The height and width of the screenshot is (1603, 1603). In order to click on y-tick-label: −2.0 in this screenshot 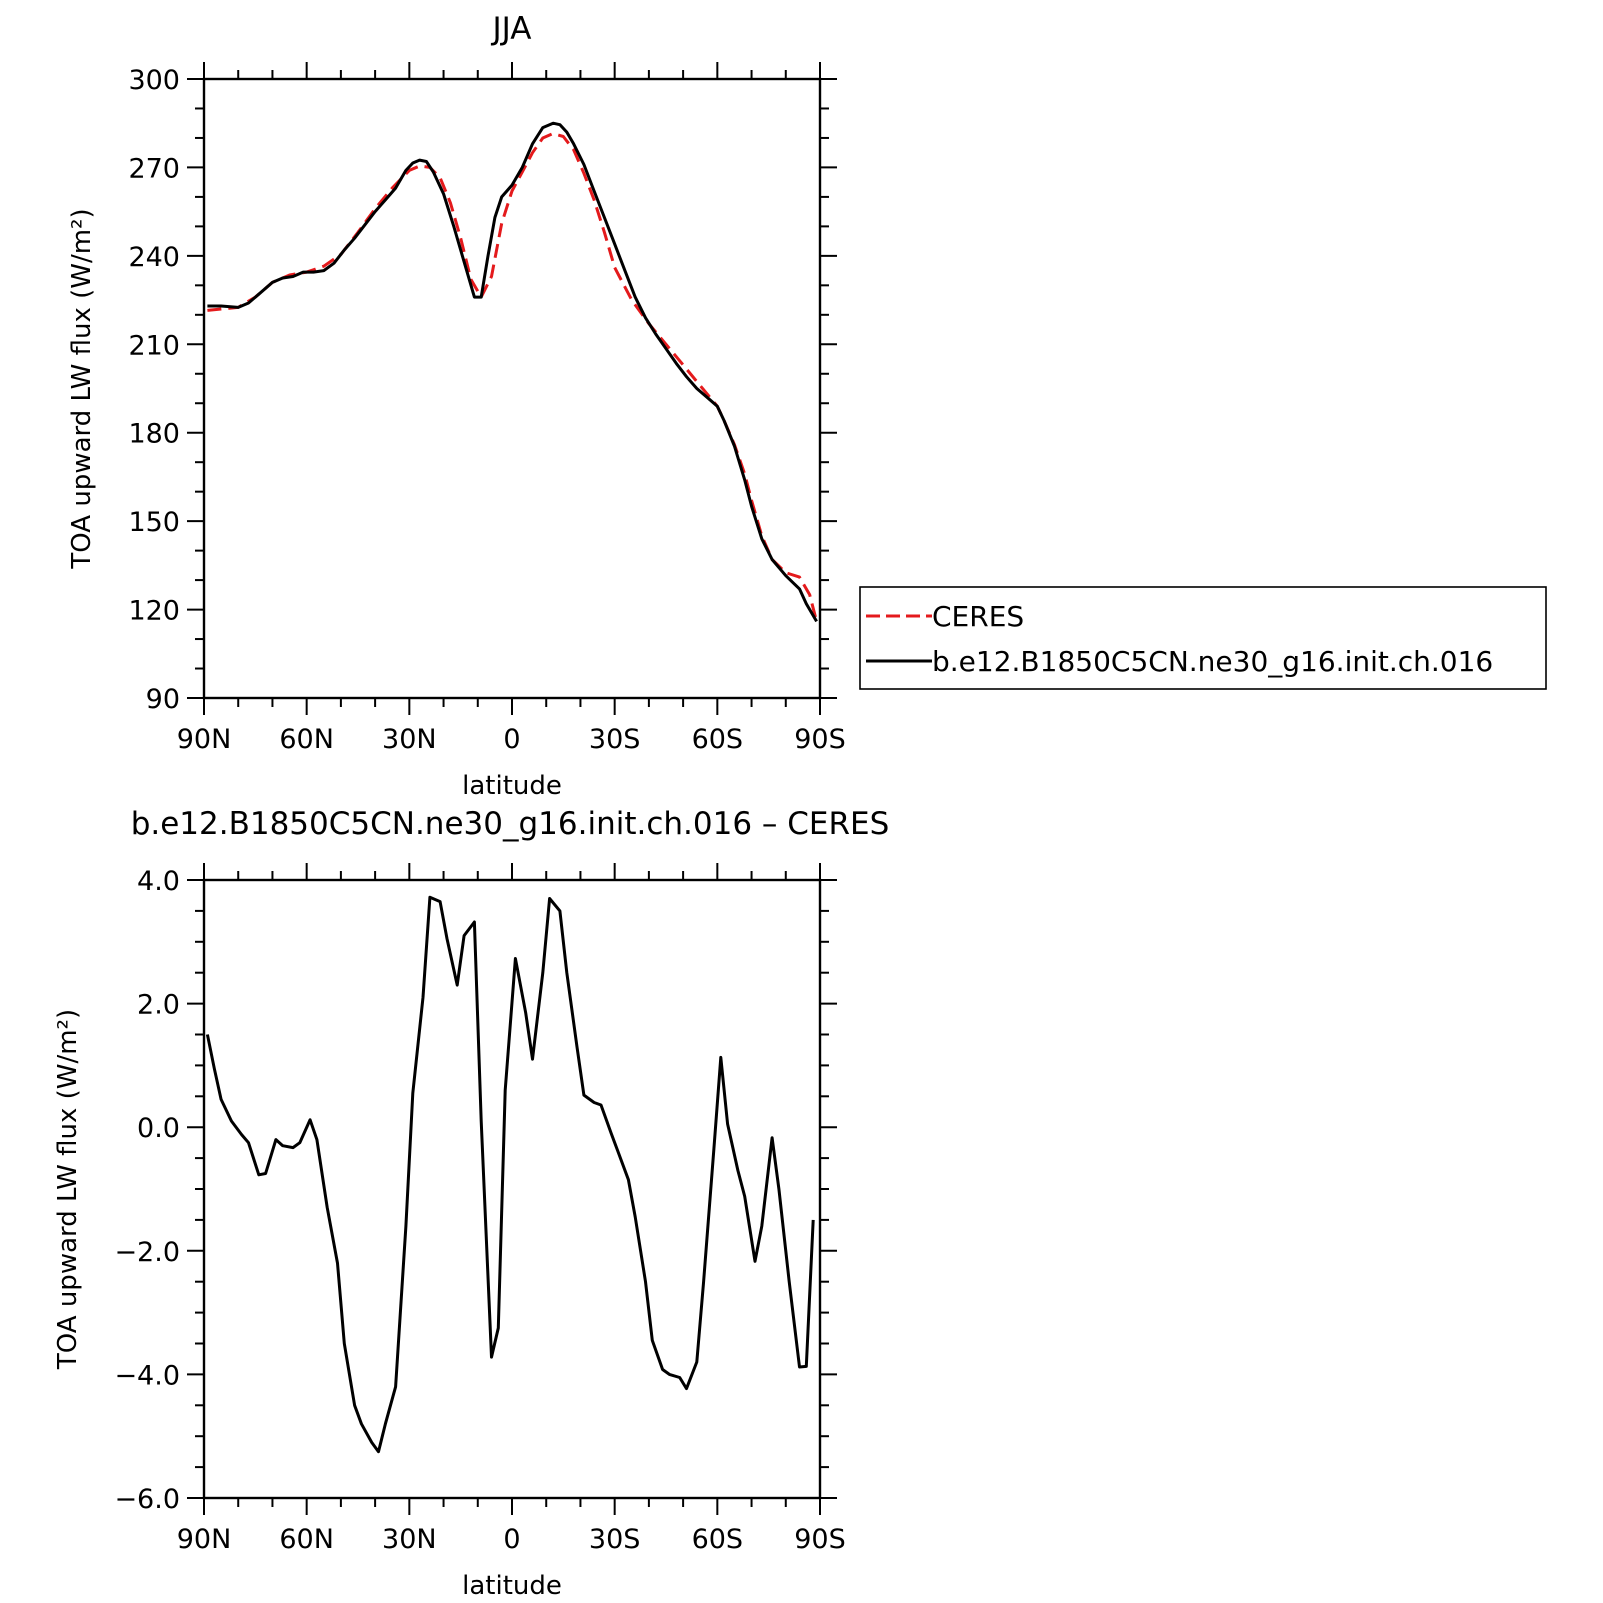, I will do `click(147, 1252)`.